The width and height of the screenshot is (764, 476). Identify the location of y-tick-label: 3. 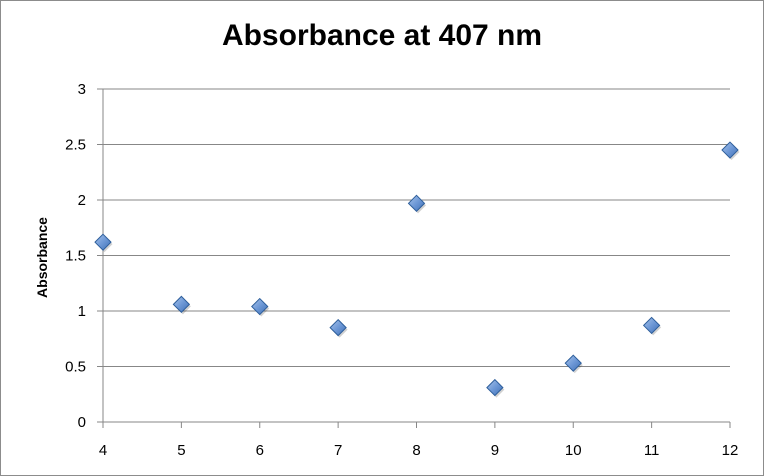
(82, 89).